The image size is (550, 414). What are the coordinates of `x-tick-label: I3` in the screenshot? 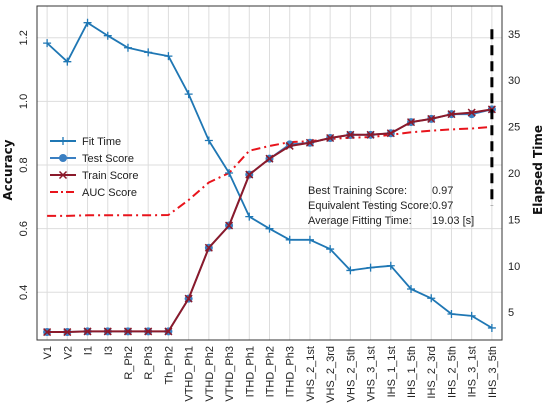 It's located at (109, 350).